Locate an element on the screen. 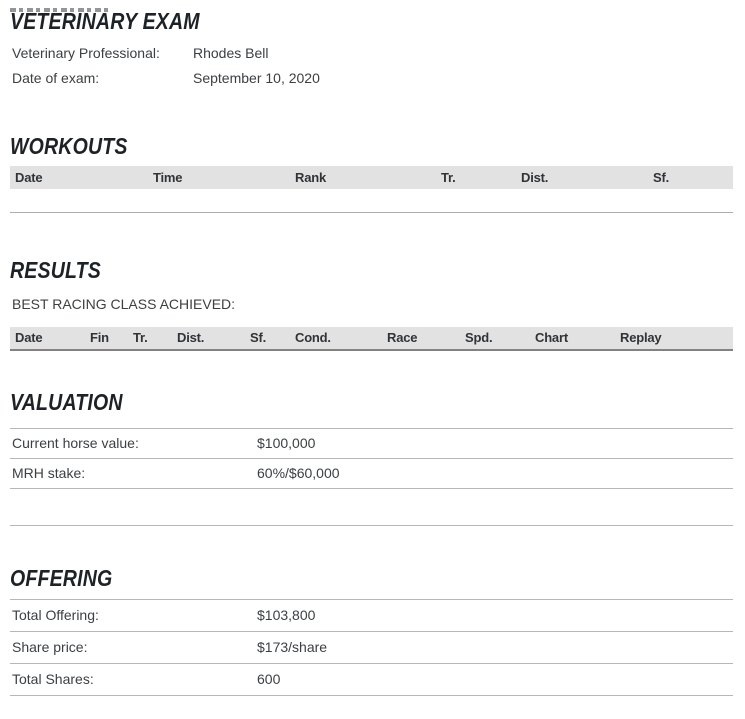 This screenshot has height=719, width=745. row-value: 600 is located at coordinates (269, 679).